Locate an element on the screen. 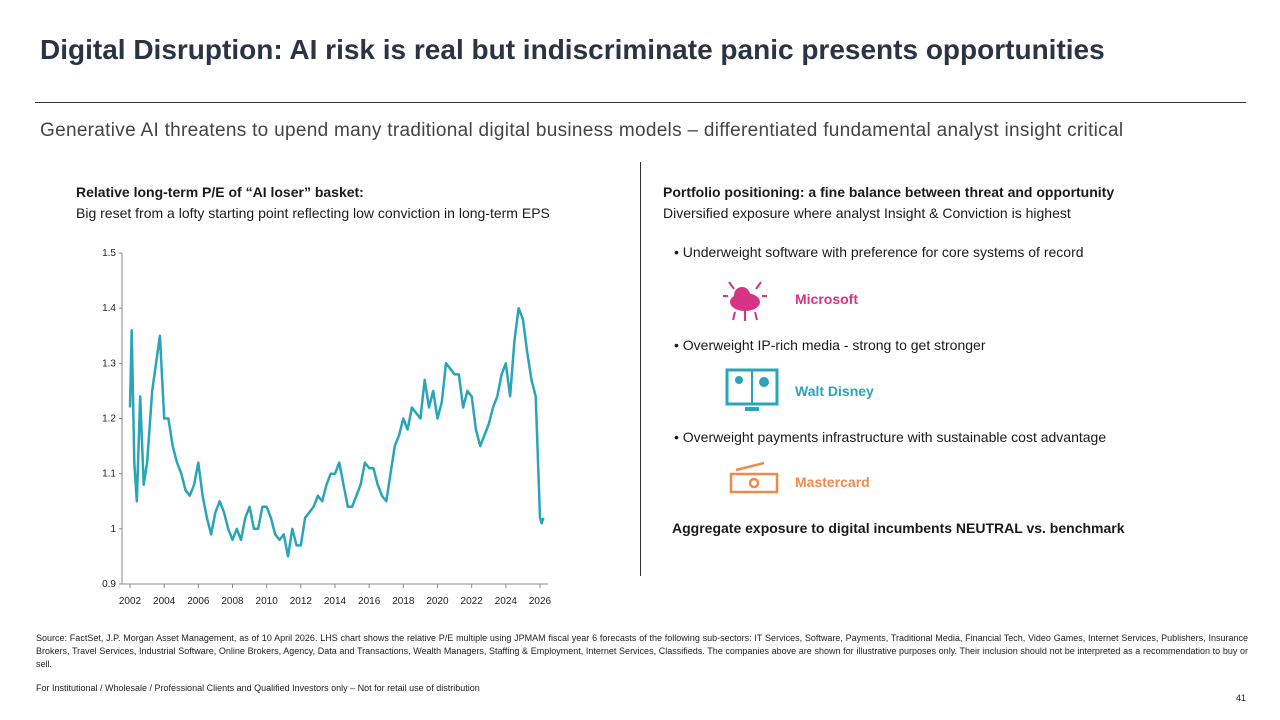  y-tick-label: 0.9 is located at coordinates (109, 584).